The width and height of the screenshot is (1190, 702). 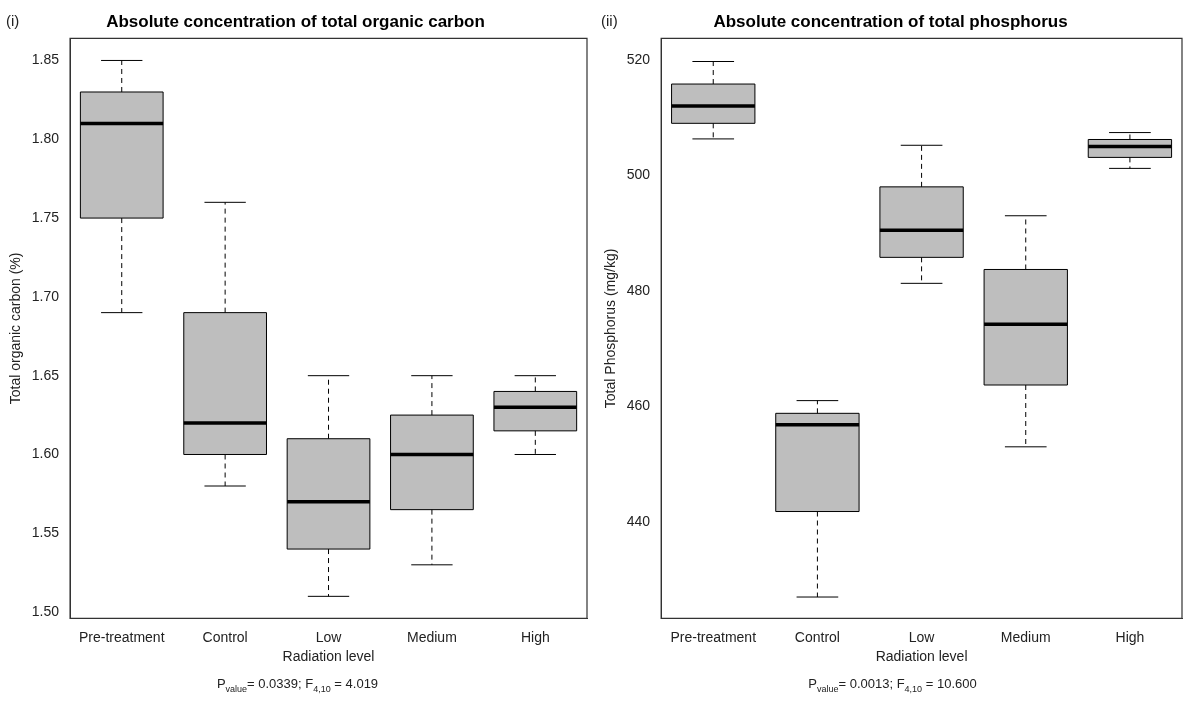 What do you see at coordinates (13, 20) in the screenshot?
I see `text: (i)` at bounding box center [13, 20].